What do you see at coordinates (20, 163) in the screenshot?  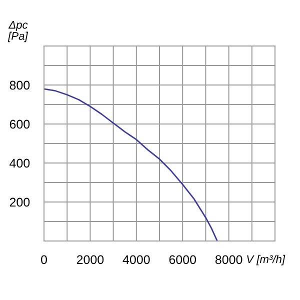 I see `y-tick-label: 400` at bounding box center [20, 163].